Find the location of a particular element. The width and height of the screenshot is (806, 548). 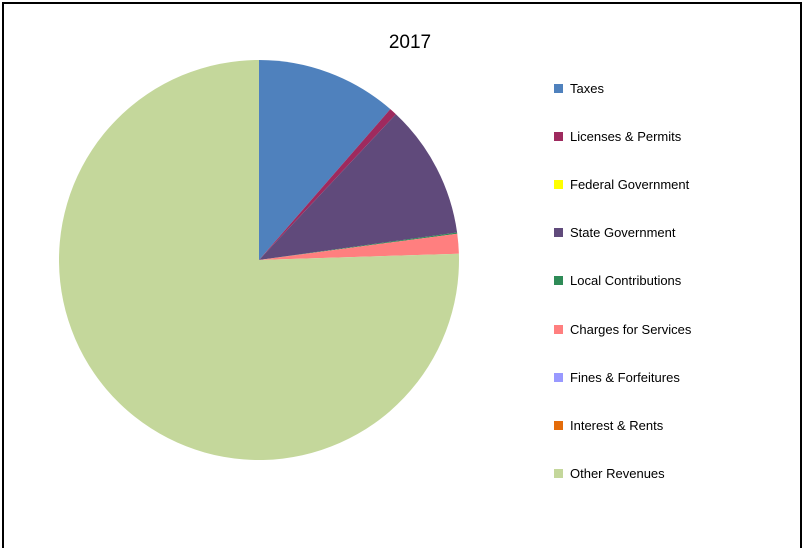

legend-label: Other Revenues is located at coordinates (617, 474).